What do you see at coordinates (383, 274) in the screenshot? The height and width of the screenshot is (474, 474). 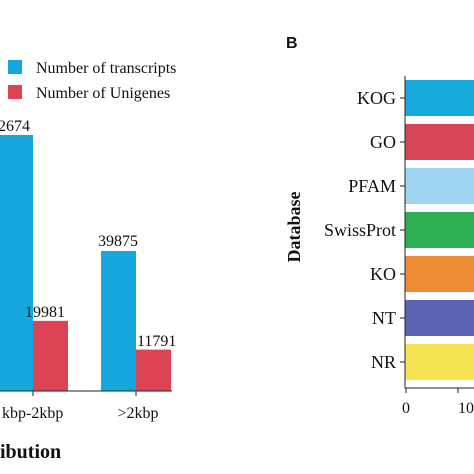 I see `y-tick-label: KO` at bounding box center [383, 274].